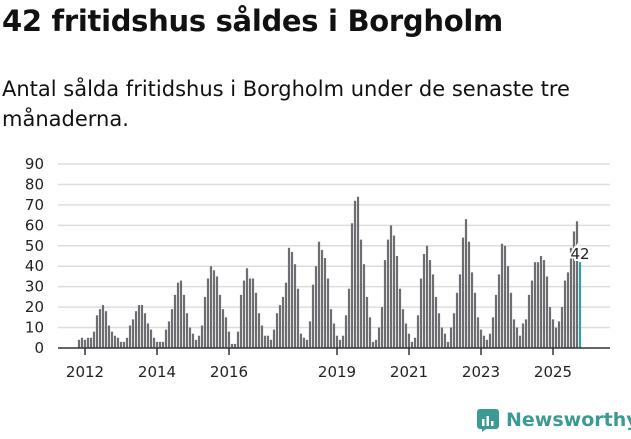 This screenshot has height=439, width=631. I want to click on newsworthy-logo: Newsworthy, so click(553, 420).